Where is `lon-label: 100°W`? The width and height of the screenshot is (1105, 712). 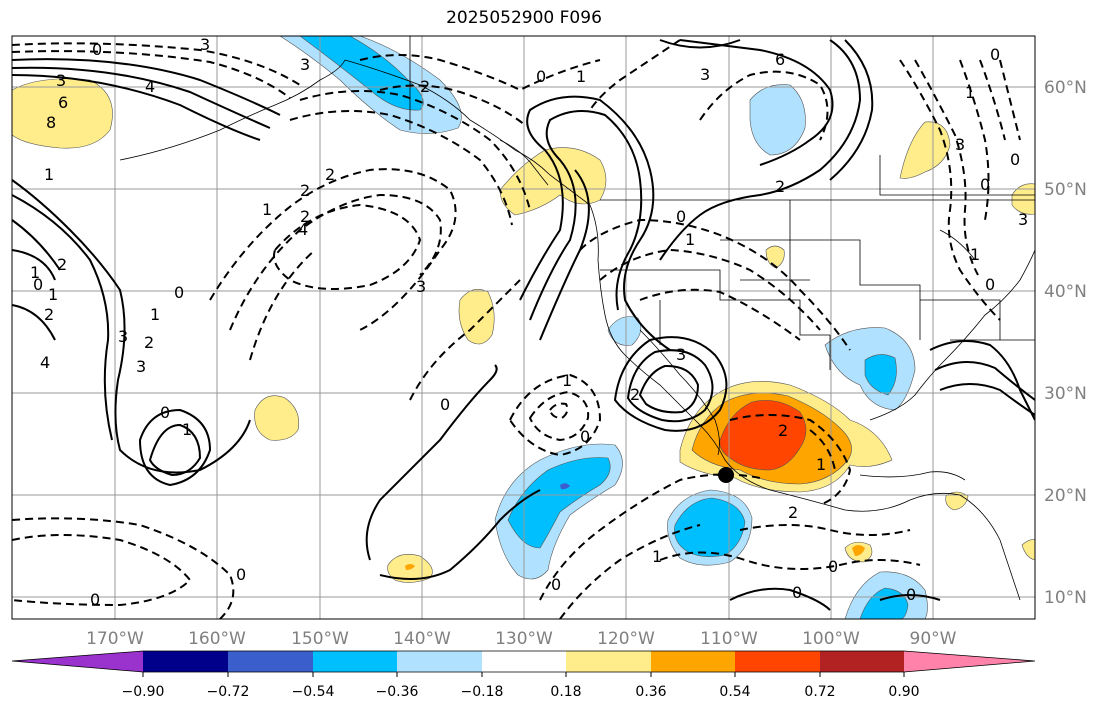
lon-label: 100°W is located at coordinates (831, 639).